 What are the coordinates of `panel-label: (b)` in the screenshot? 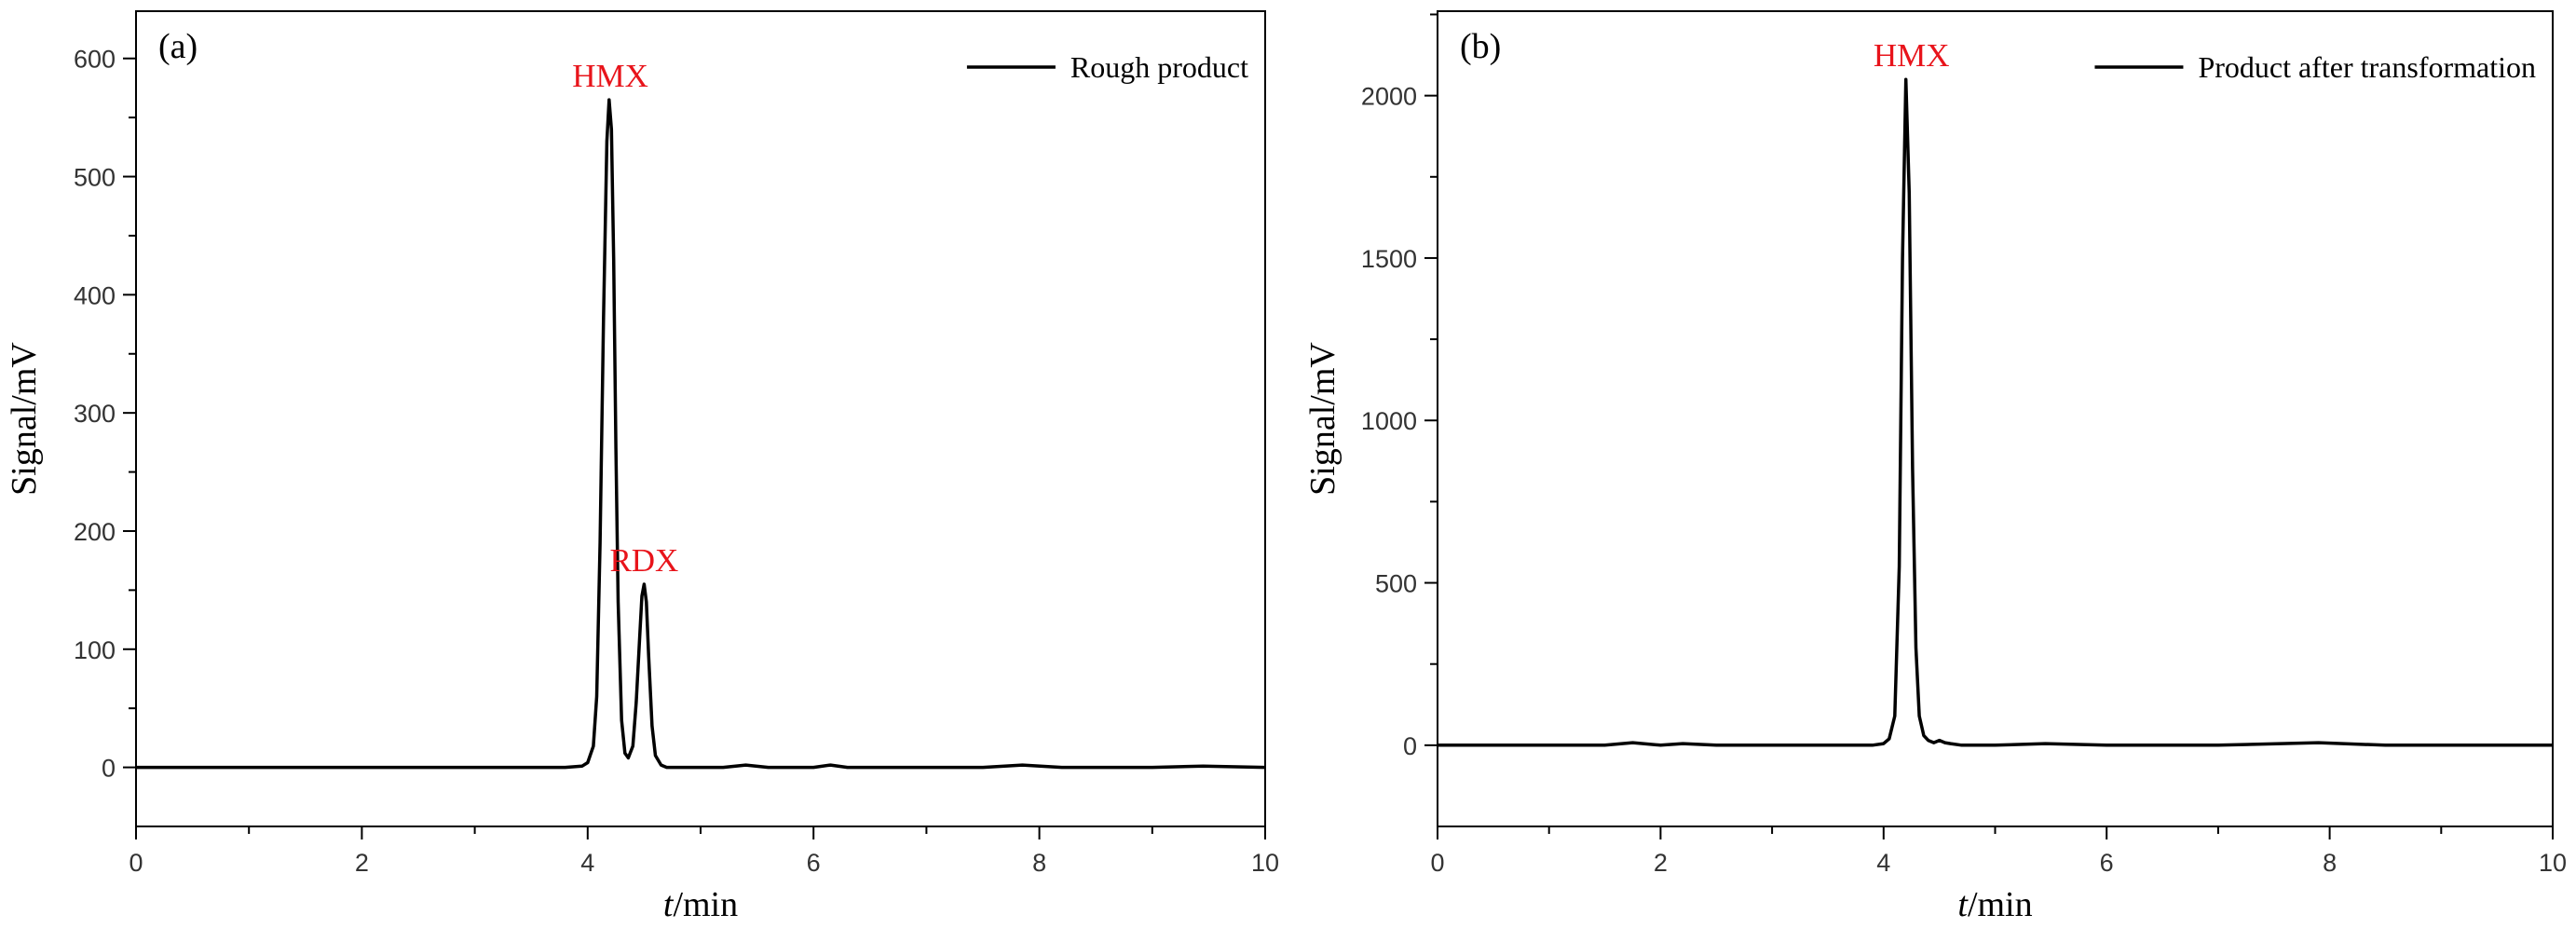 It's located at (1480, 46).